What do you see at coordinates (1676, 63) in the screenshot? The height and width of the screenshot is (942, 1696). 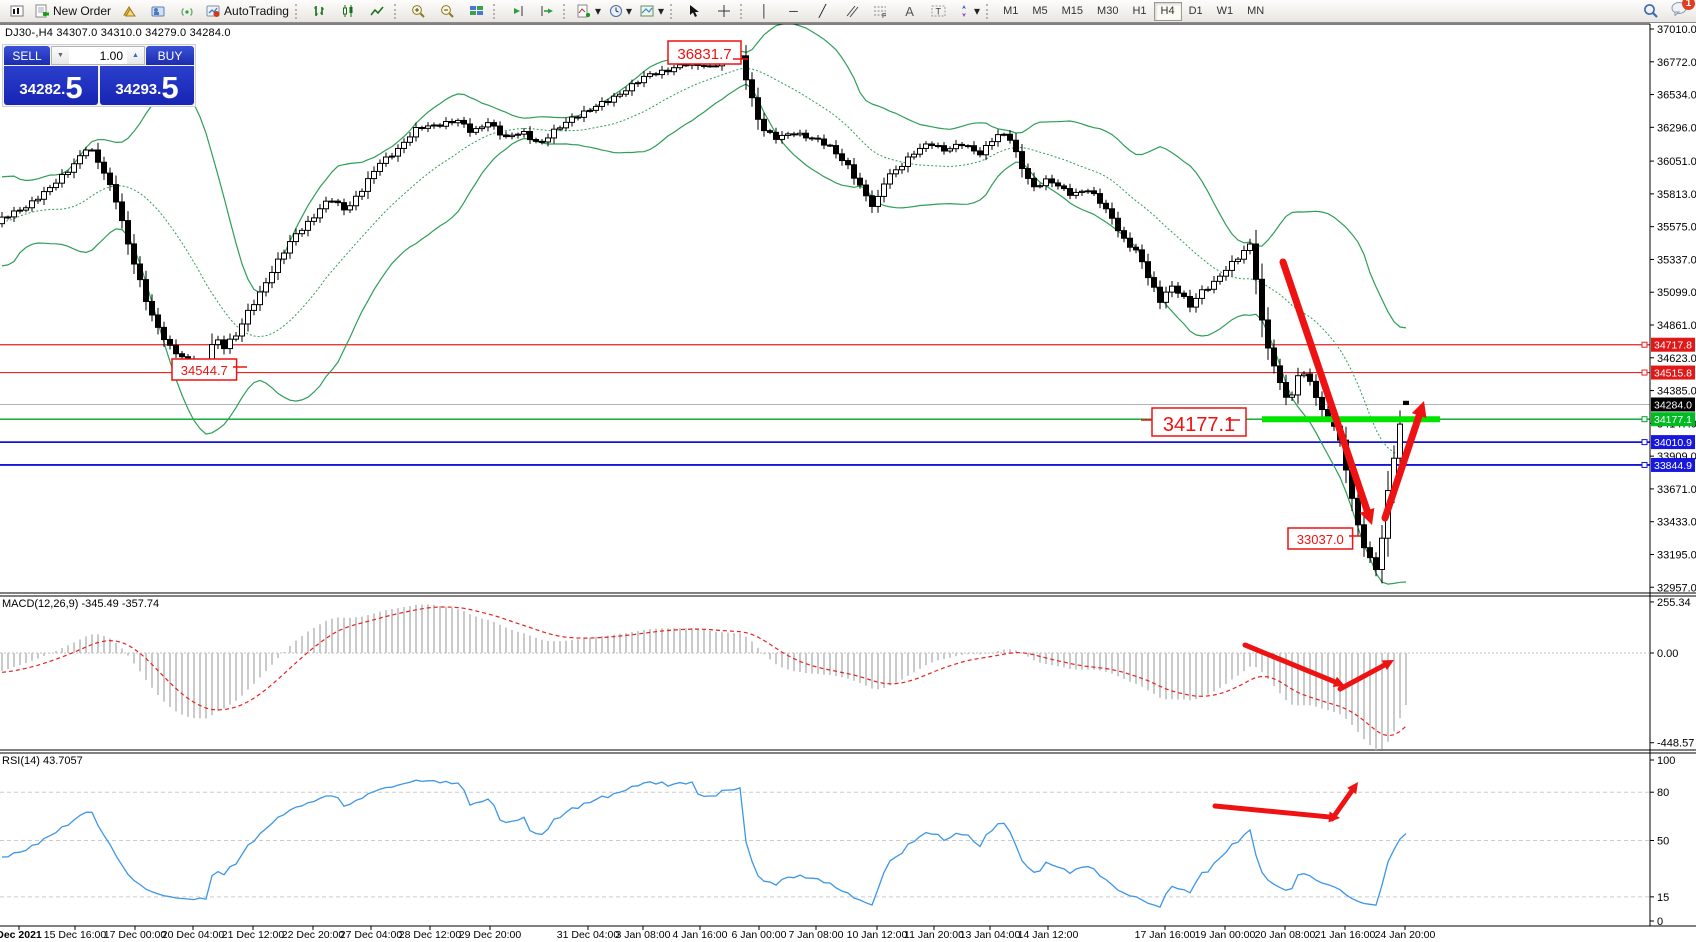 I see `price-tick: 36772.0` at bounding box center [1676, 63].